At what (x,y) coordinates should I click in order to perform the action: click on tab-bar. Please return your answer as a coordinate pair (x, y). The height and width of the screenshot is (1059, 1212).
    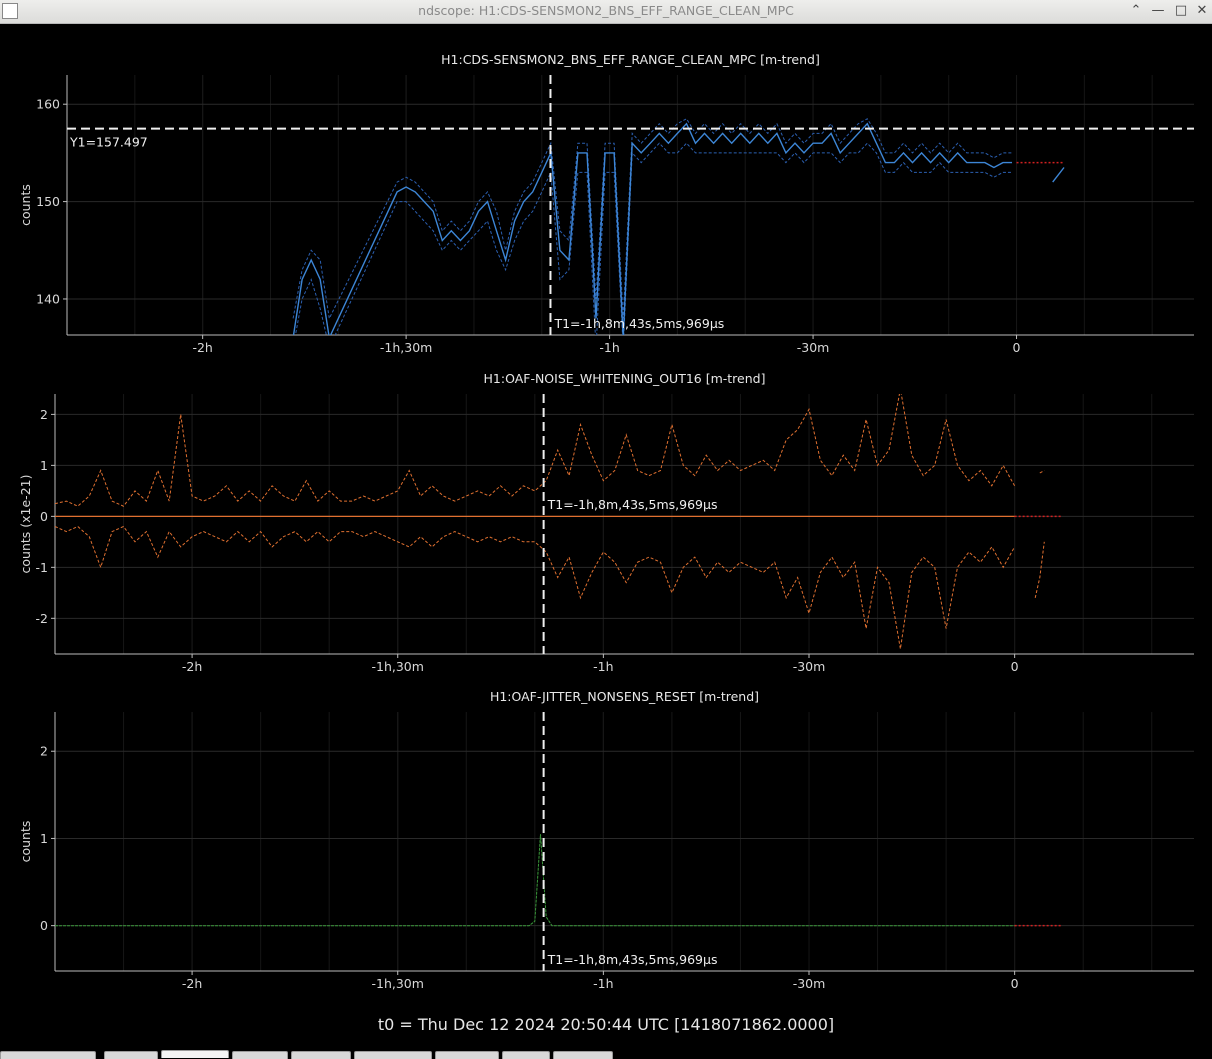
    Looking at the image, I should click on (606, 1054).